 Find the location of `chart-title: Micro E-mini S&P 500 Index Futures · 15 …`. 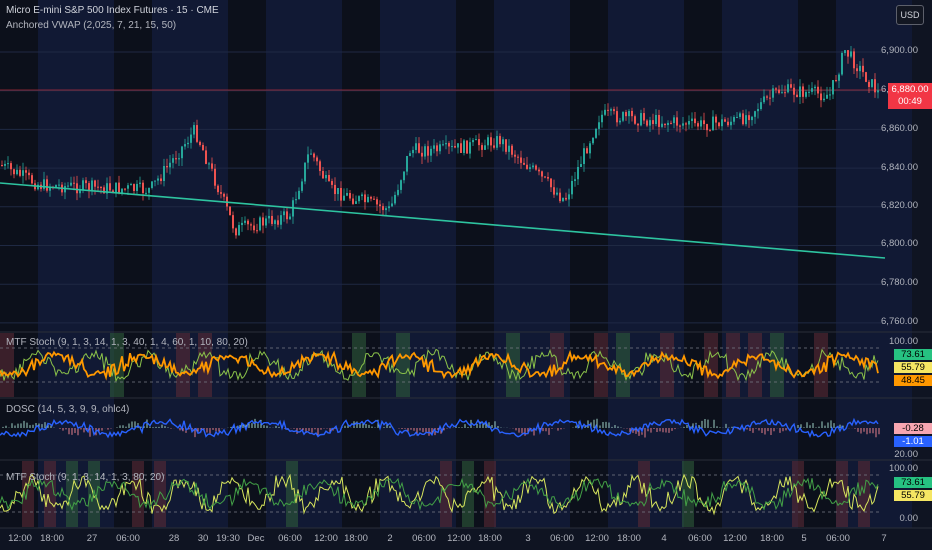

chart-title: Micro E-mini S&P 500 Index Futures · 15 … is located at coordinates (112, 10).